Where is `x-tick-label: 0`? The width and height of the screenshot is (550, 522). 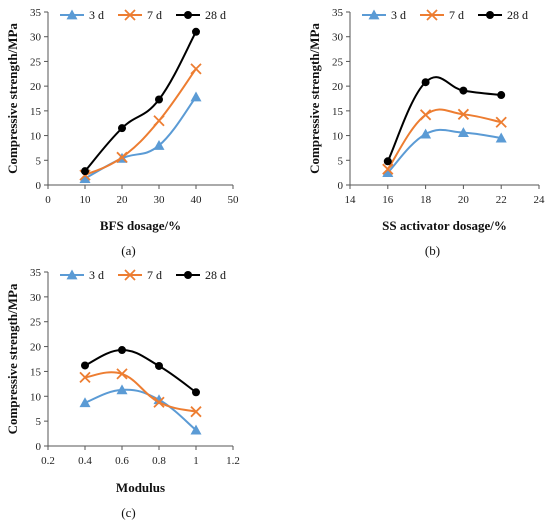
x-tick-label: 0 is located at coordinates (48, 200).